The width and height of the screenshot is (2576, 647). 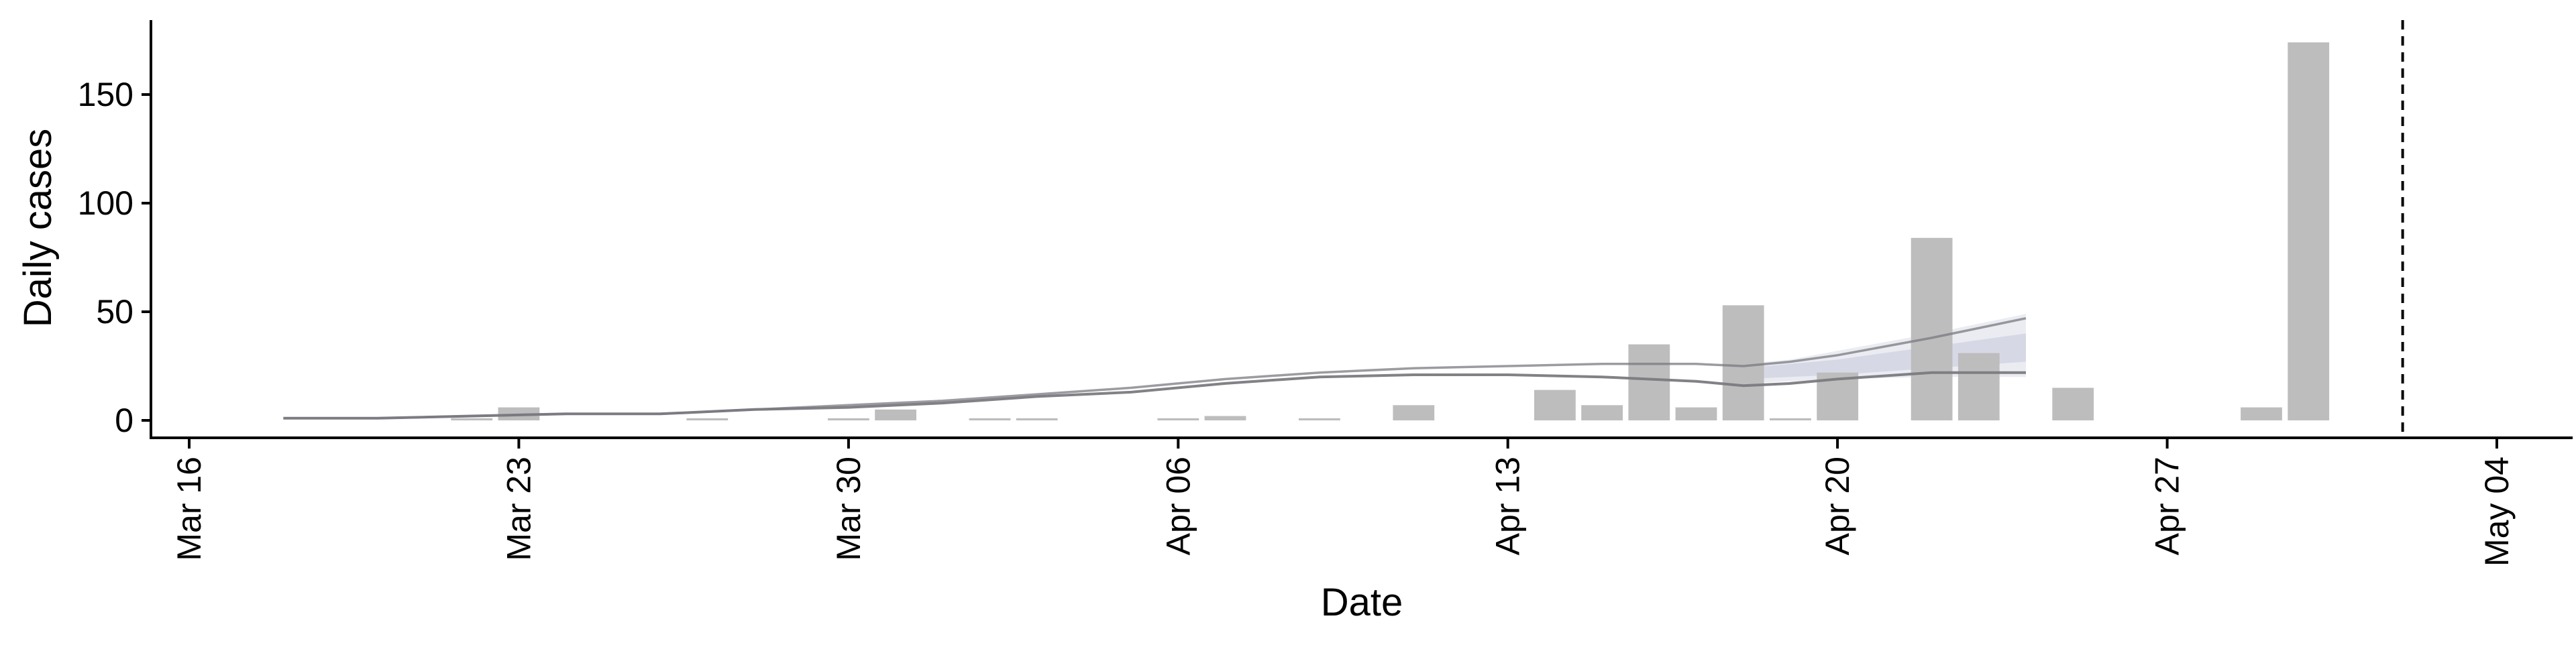 What do you see at coordinates (2167, 506) in the screenshot?
I see `x-tick-label: Apr 27` at bounding box center [2167, 506].